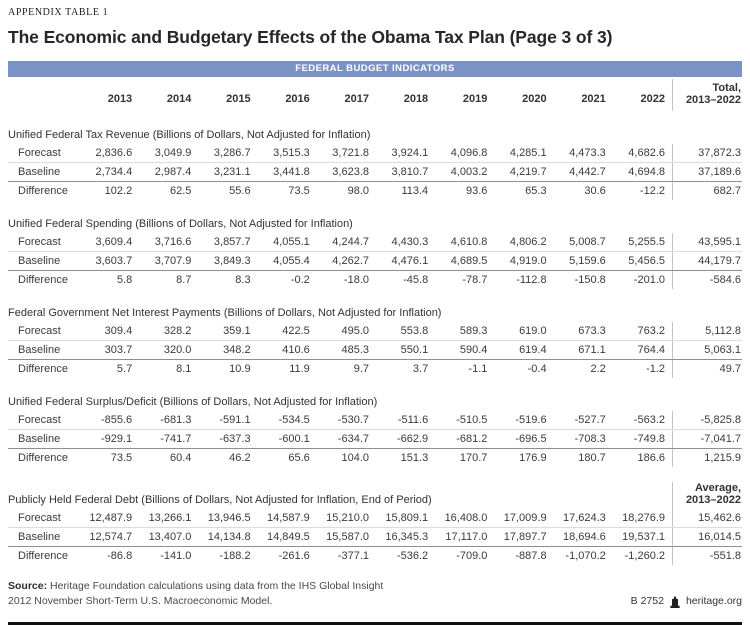 This screenshot has height=625, width=750. Describe the element at coordinates (361, 369) in the screenshot. I see `cell-value: 9.7` at that location.